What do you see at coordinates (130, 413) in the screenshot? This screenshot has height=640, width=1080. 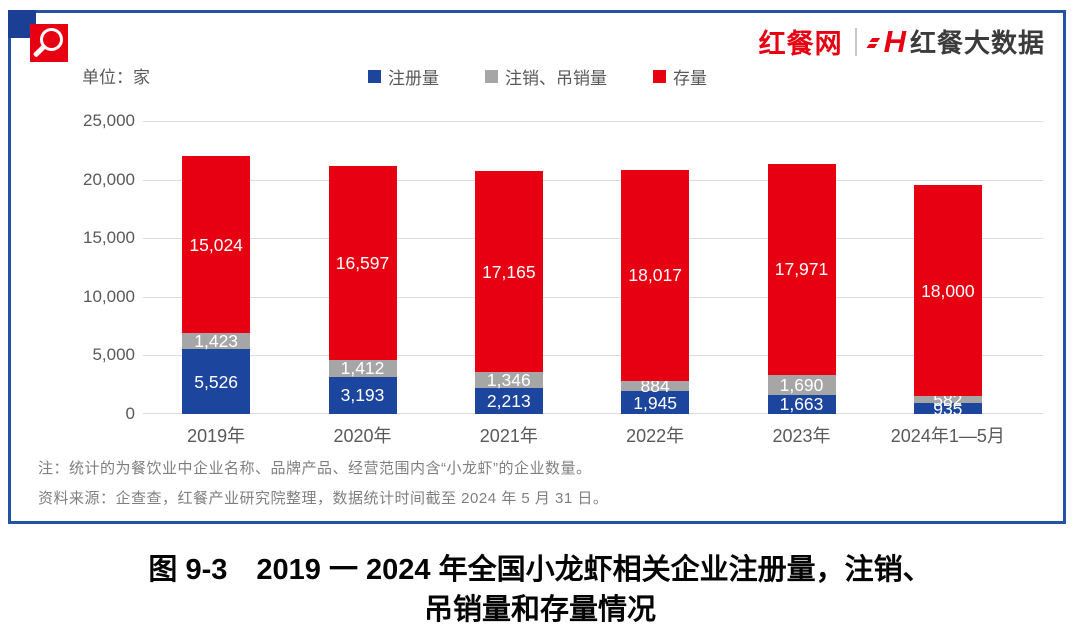 I see `y-axis-tick-label: 0` at bounding box center [130, 413].